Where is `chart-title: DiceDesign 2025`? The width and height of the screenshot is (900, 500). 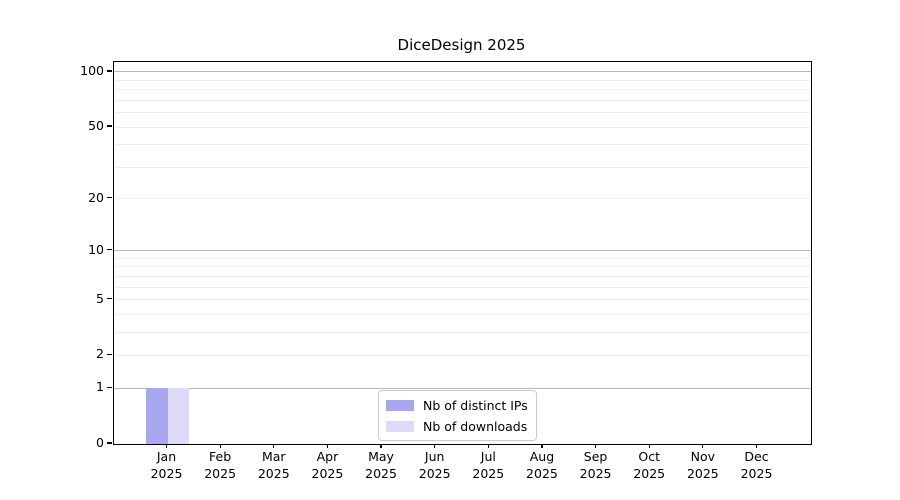 chart-title: DiceDesign 2025 is located at coordinates (461, 45).